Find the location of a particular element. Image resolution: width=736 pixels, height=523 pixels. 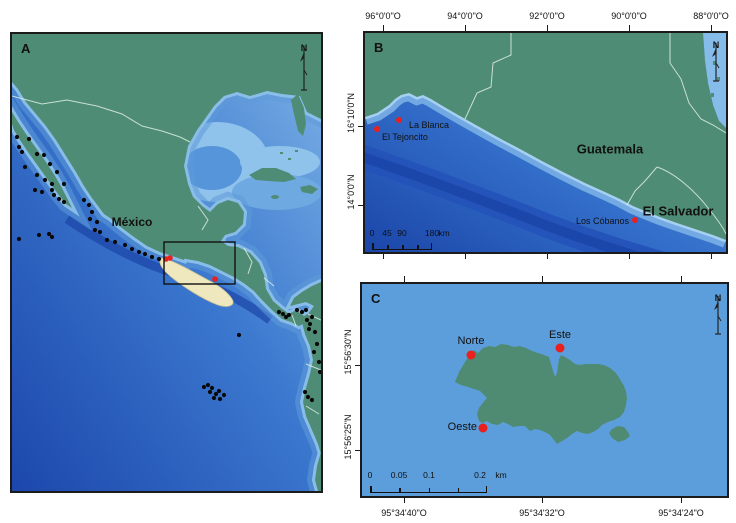

scalebar-number: 180 is located at coordinates (432, 233).